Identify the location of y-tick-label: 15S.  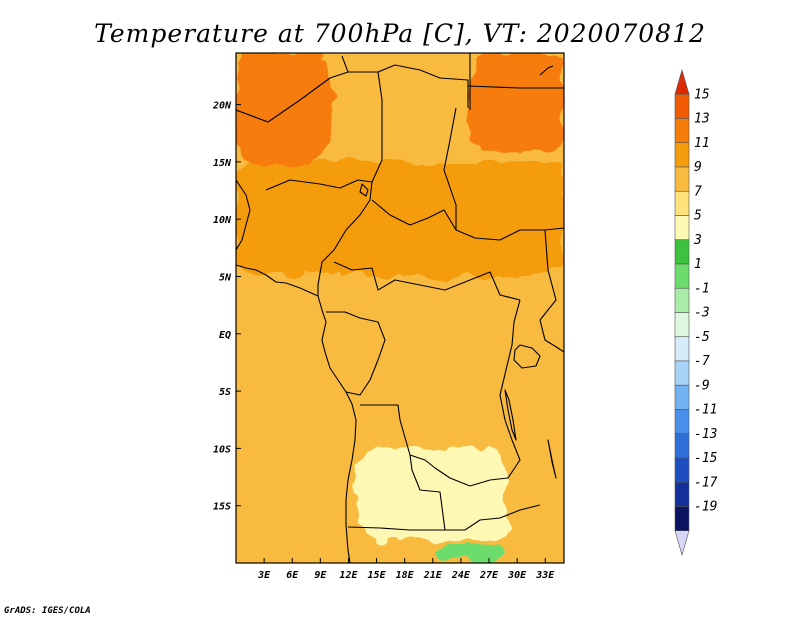
(222, 507).